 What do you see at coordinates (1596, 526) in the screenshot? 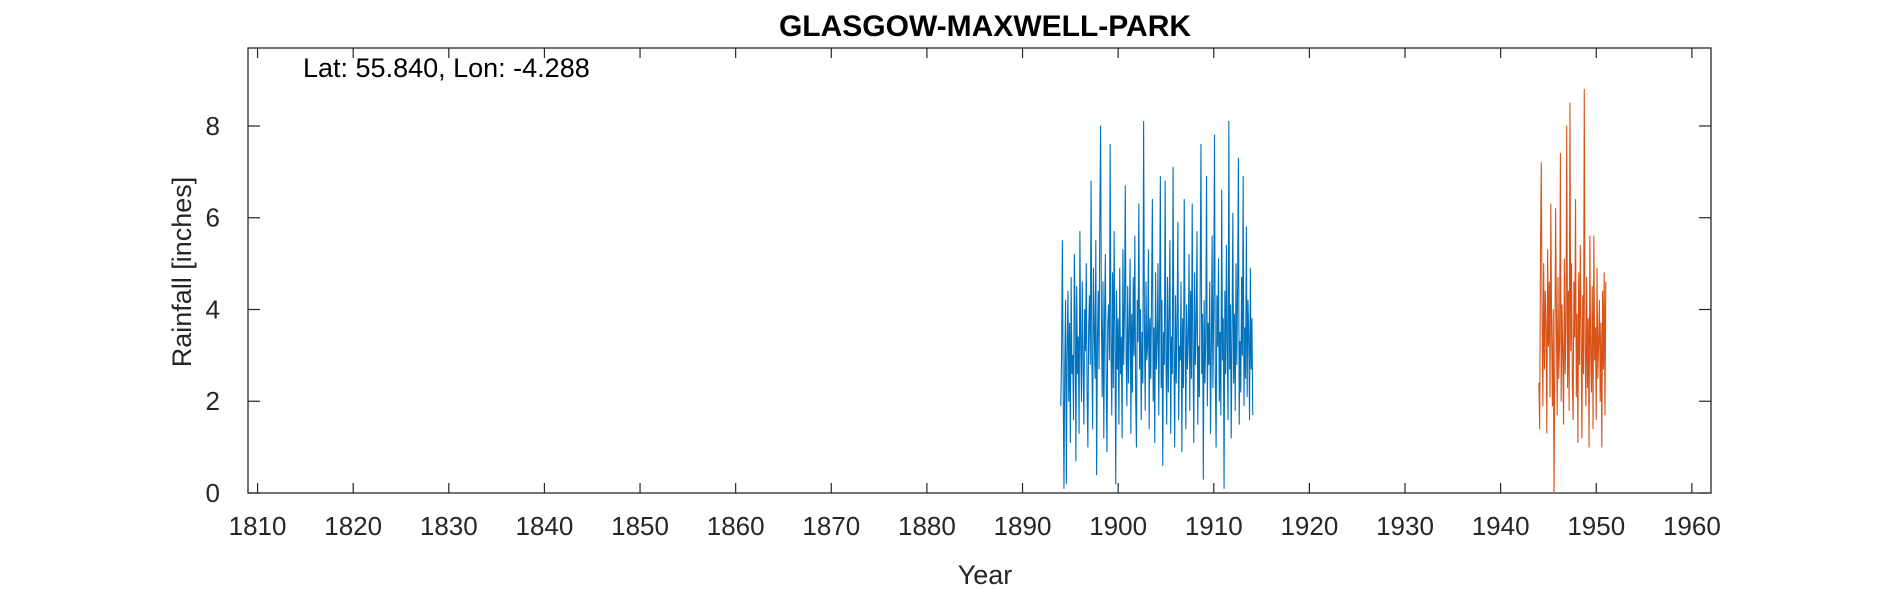
I see `x-tick-label: 1950` at bounding box center [1596, 526].